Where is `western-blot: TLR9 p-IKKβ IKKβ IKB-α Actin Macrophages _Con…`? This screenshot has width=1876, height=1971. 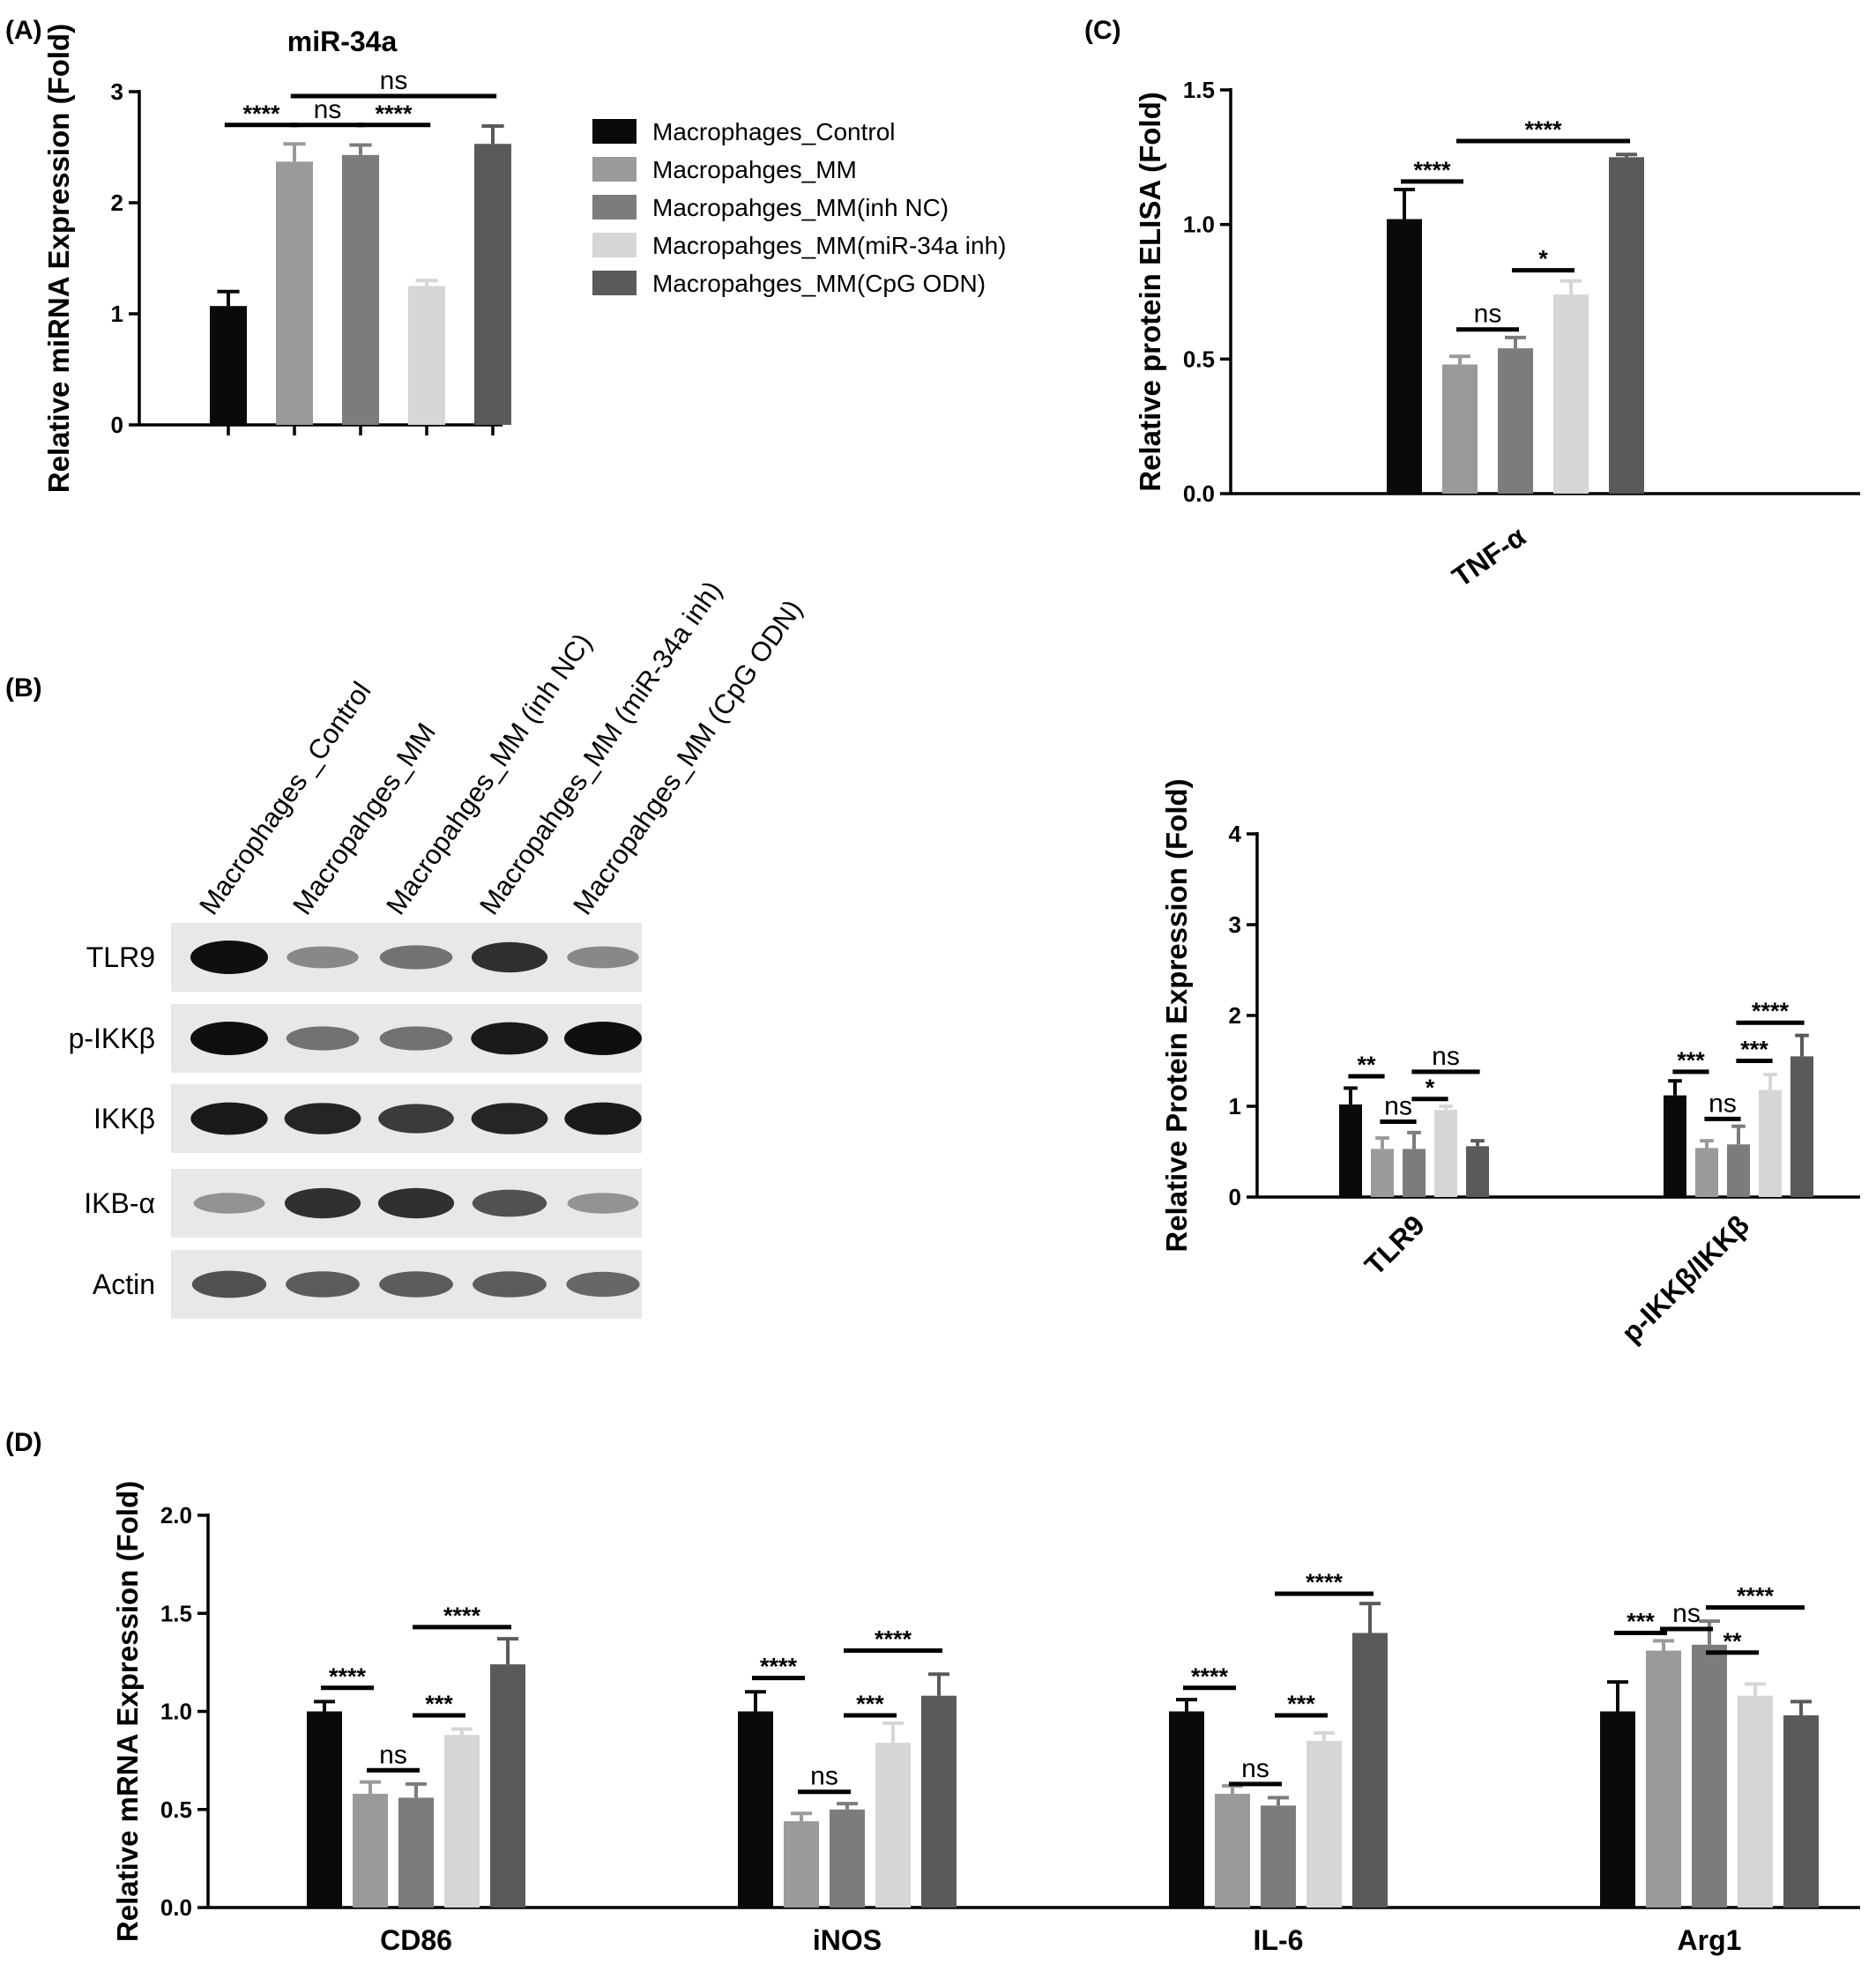
western-blot: TLR9 p-IKKβ IKKβ IKB-α Actin Macrophages _Con… is located at coordinates (438, 947).